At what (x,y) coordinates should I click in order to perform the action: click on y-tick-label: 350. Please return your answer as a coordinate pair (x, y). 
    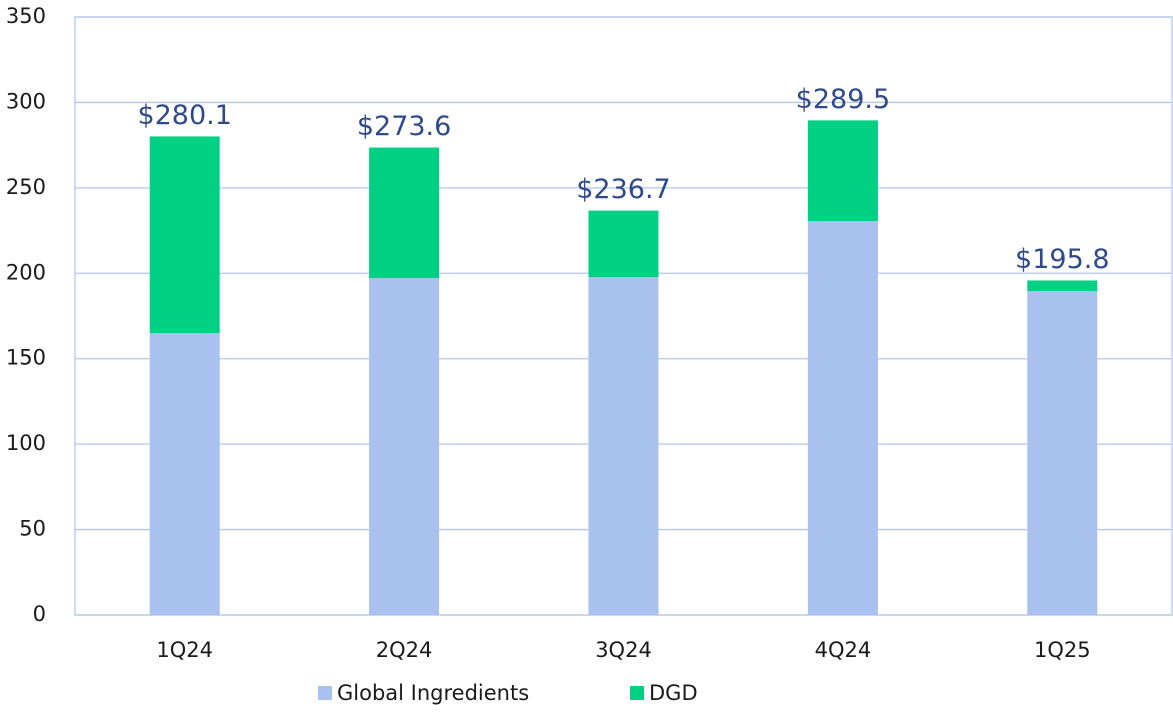
    Looking at the image, I should click on (26, 16).